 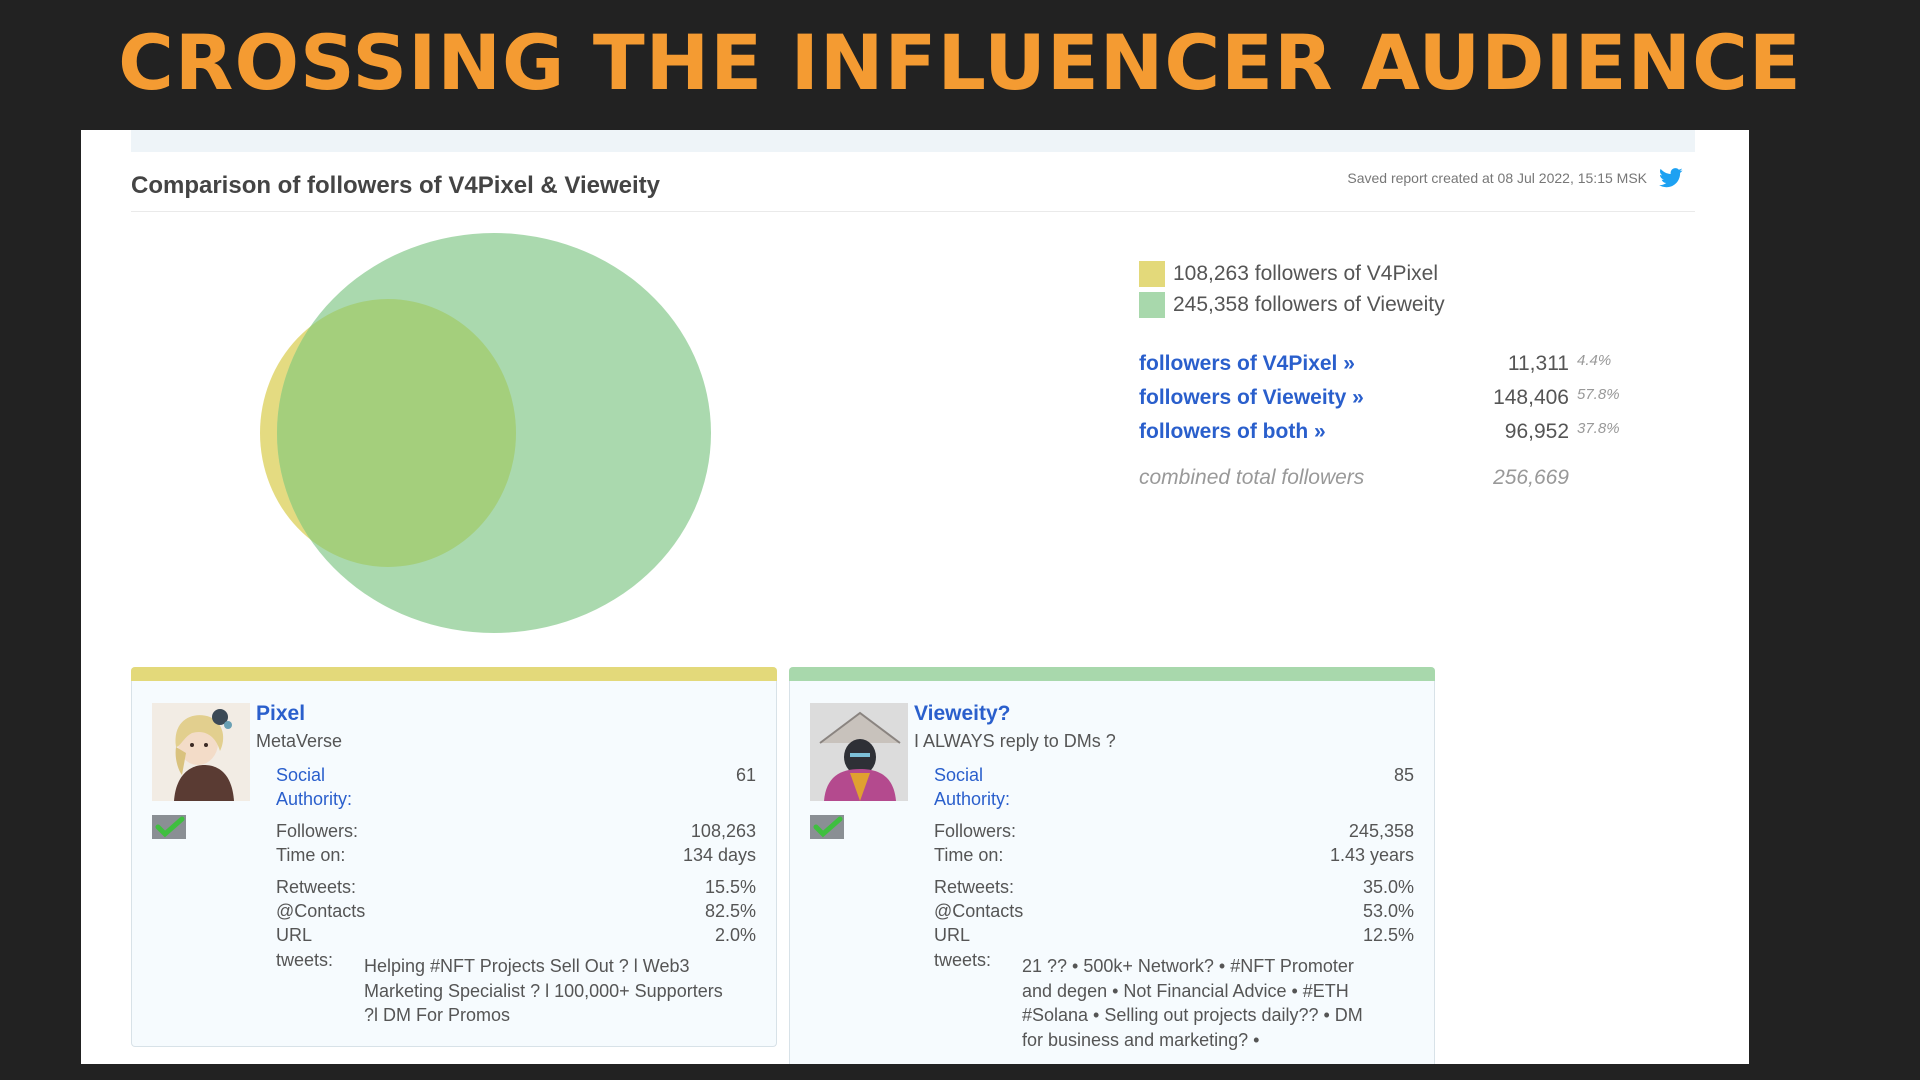 I want to click on legend-item-v4pixel: 108,263 followers of V4Pixel, so click(x=1292, y=273).